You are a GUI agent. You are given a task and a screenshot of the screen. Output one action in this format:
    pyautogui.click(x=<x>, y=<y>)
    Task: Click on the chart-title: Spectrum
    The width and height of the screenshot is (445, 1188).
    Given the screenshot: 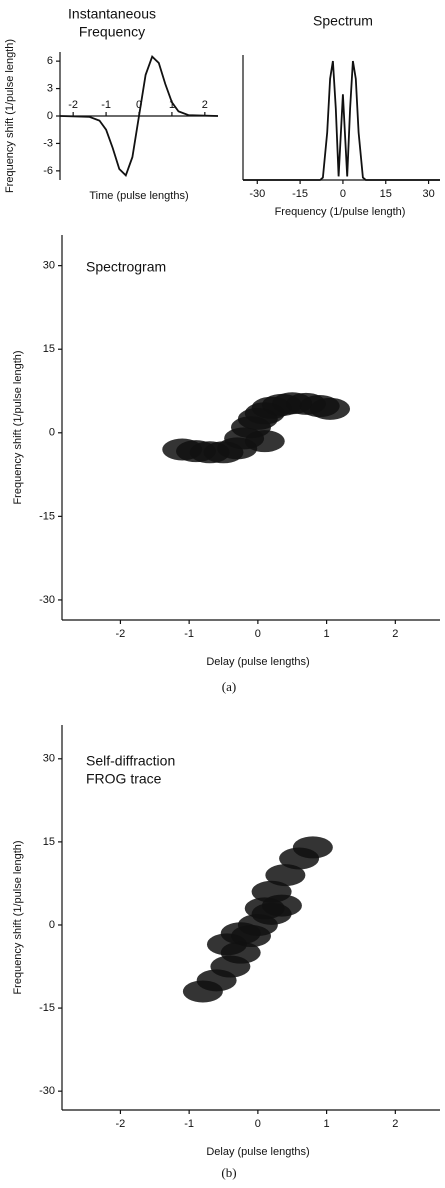 What is the action you would take?
    pyautogui.click(x=343, y=21)
    